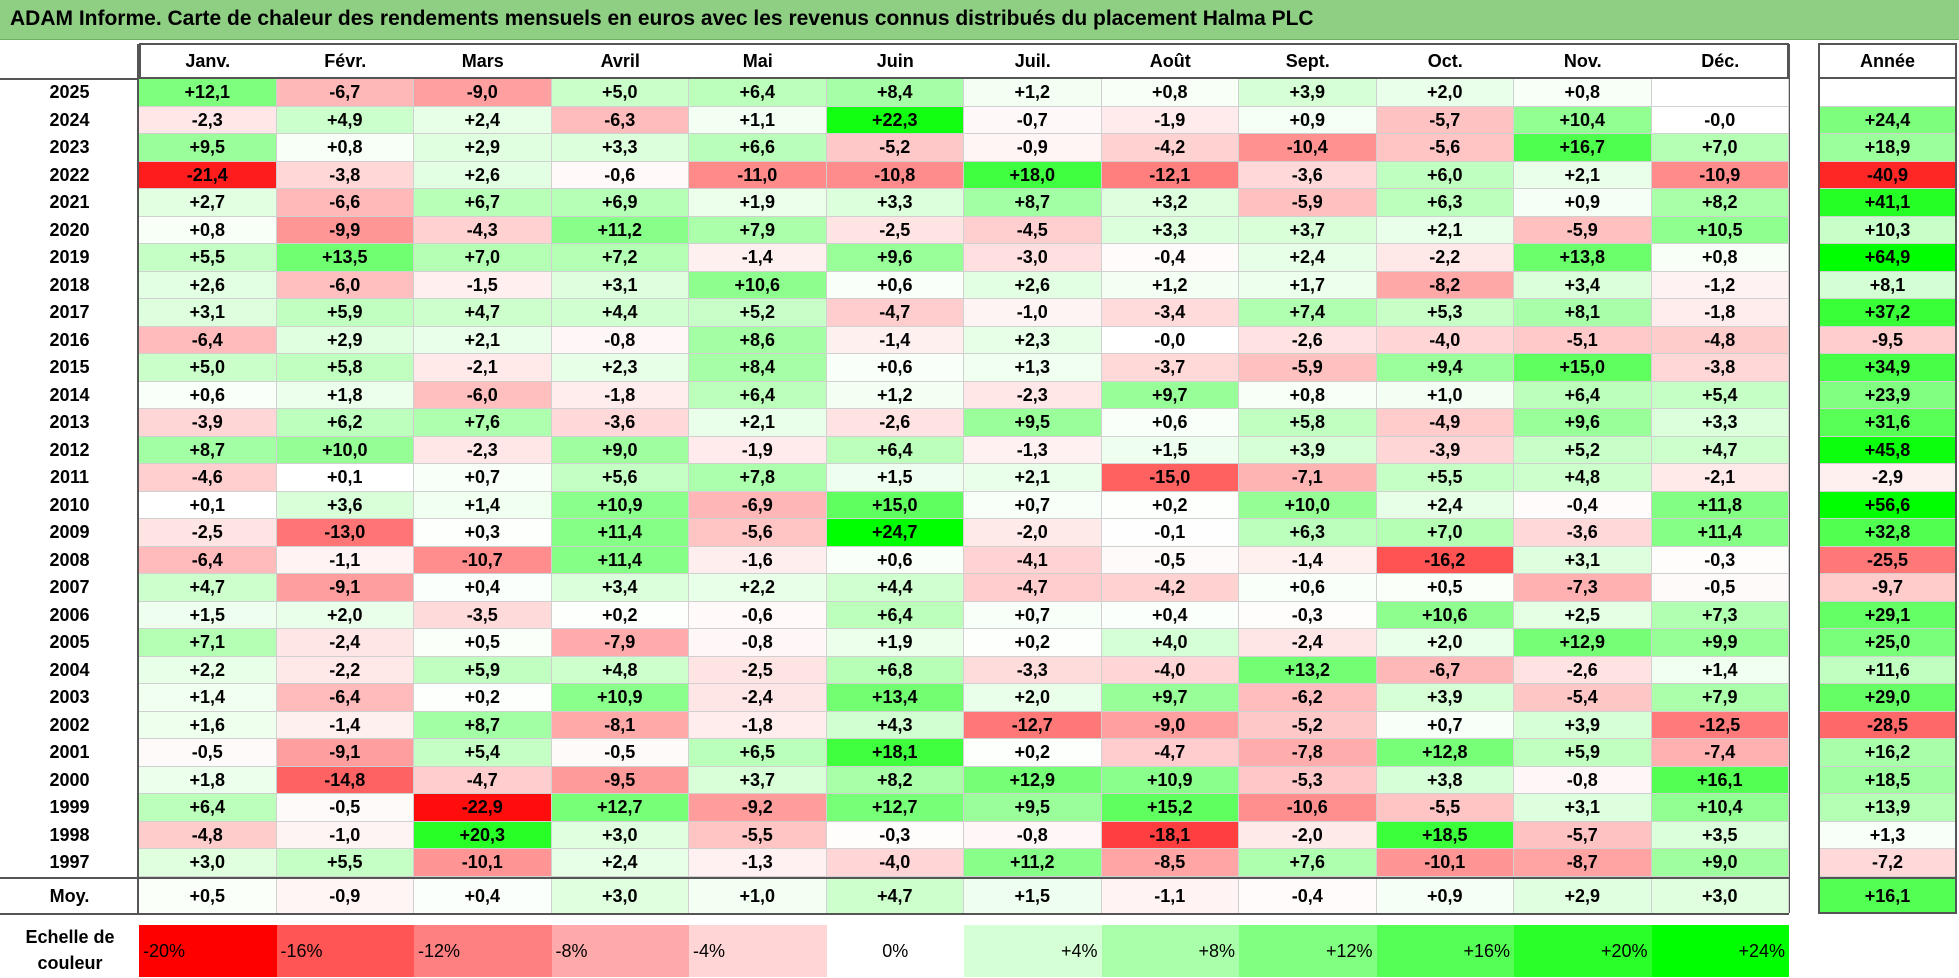  I want to click on month-return-cell: +9,6, so click(895, 258).